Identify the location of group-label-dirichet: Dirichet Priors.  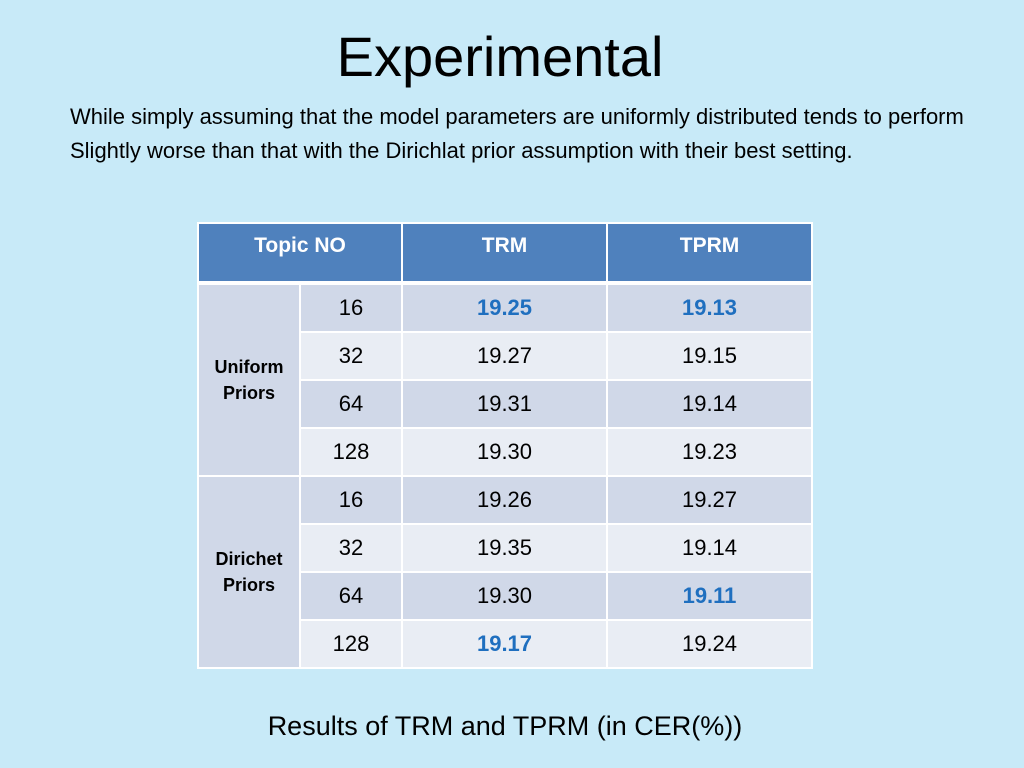
(249, 572).